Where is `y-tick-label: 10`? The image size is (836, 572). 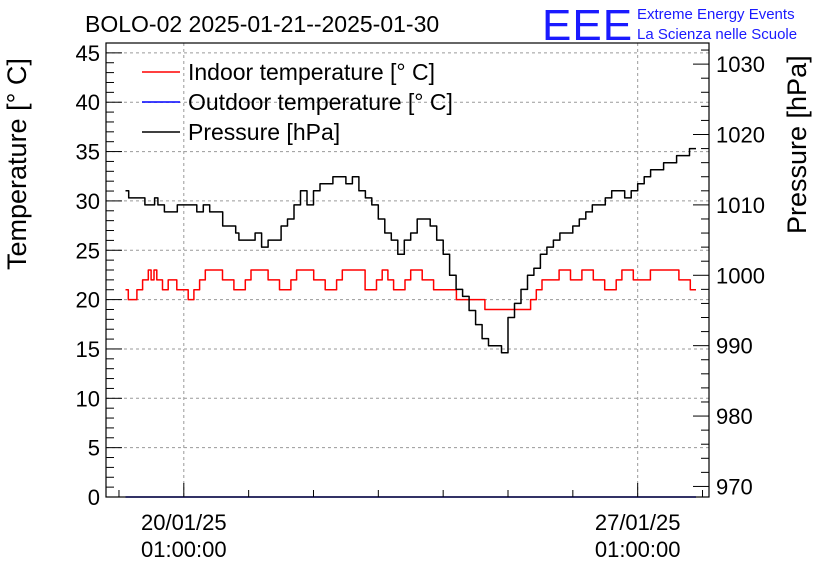 y-tick-label: 10 is located at coordinates (88, 398).